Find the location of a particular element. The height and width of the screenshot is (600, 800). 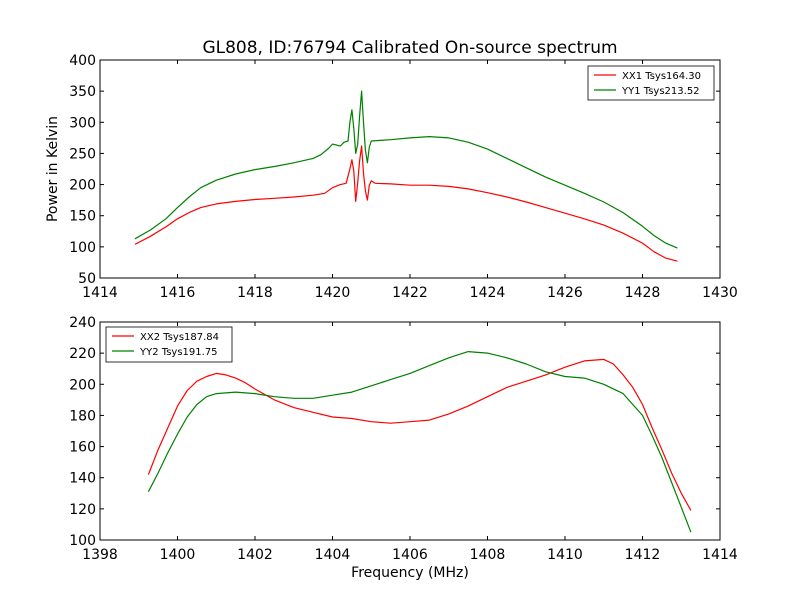

y-tick-label: 350 is located at coordinates (82, 92).